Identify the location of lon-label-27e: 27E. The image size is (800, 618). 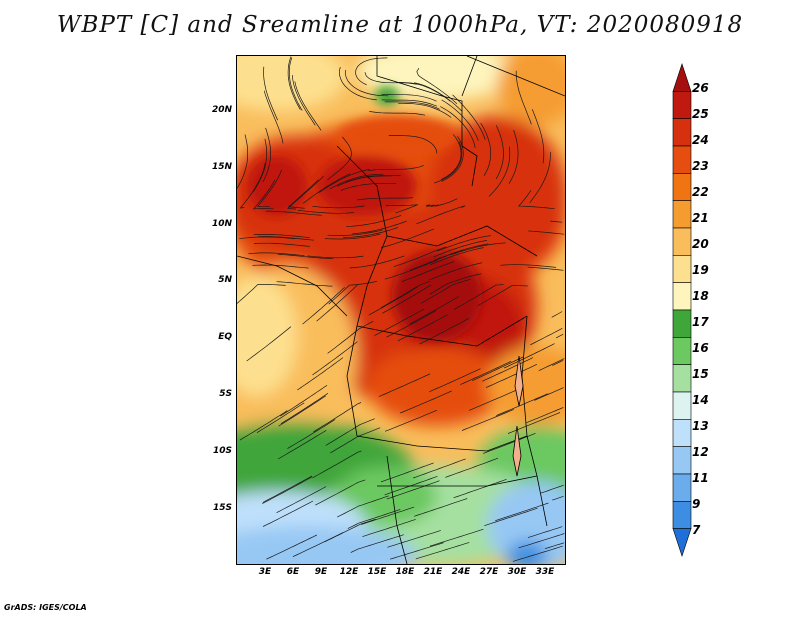
(489, 572).